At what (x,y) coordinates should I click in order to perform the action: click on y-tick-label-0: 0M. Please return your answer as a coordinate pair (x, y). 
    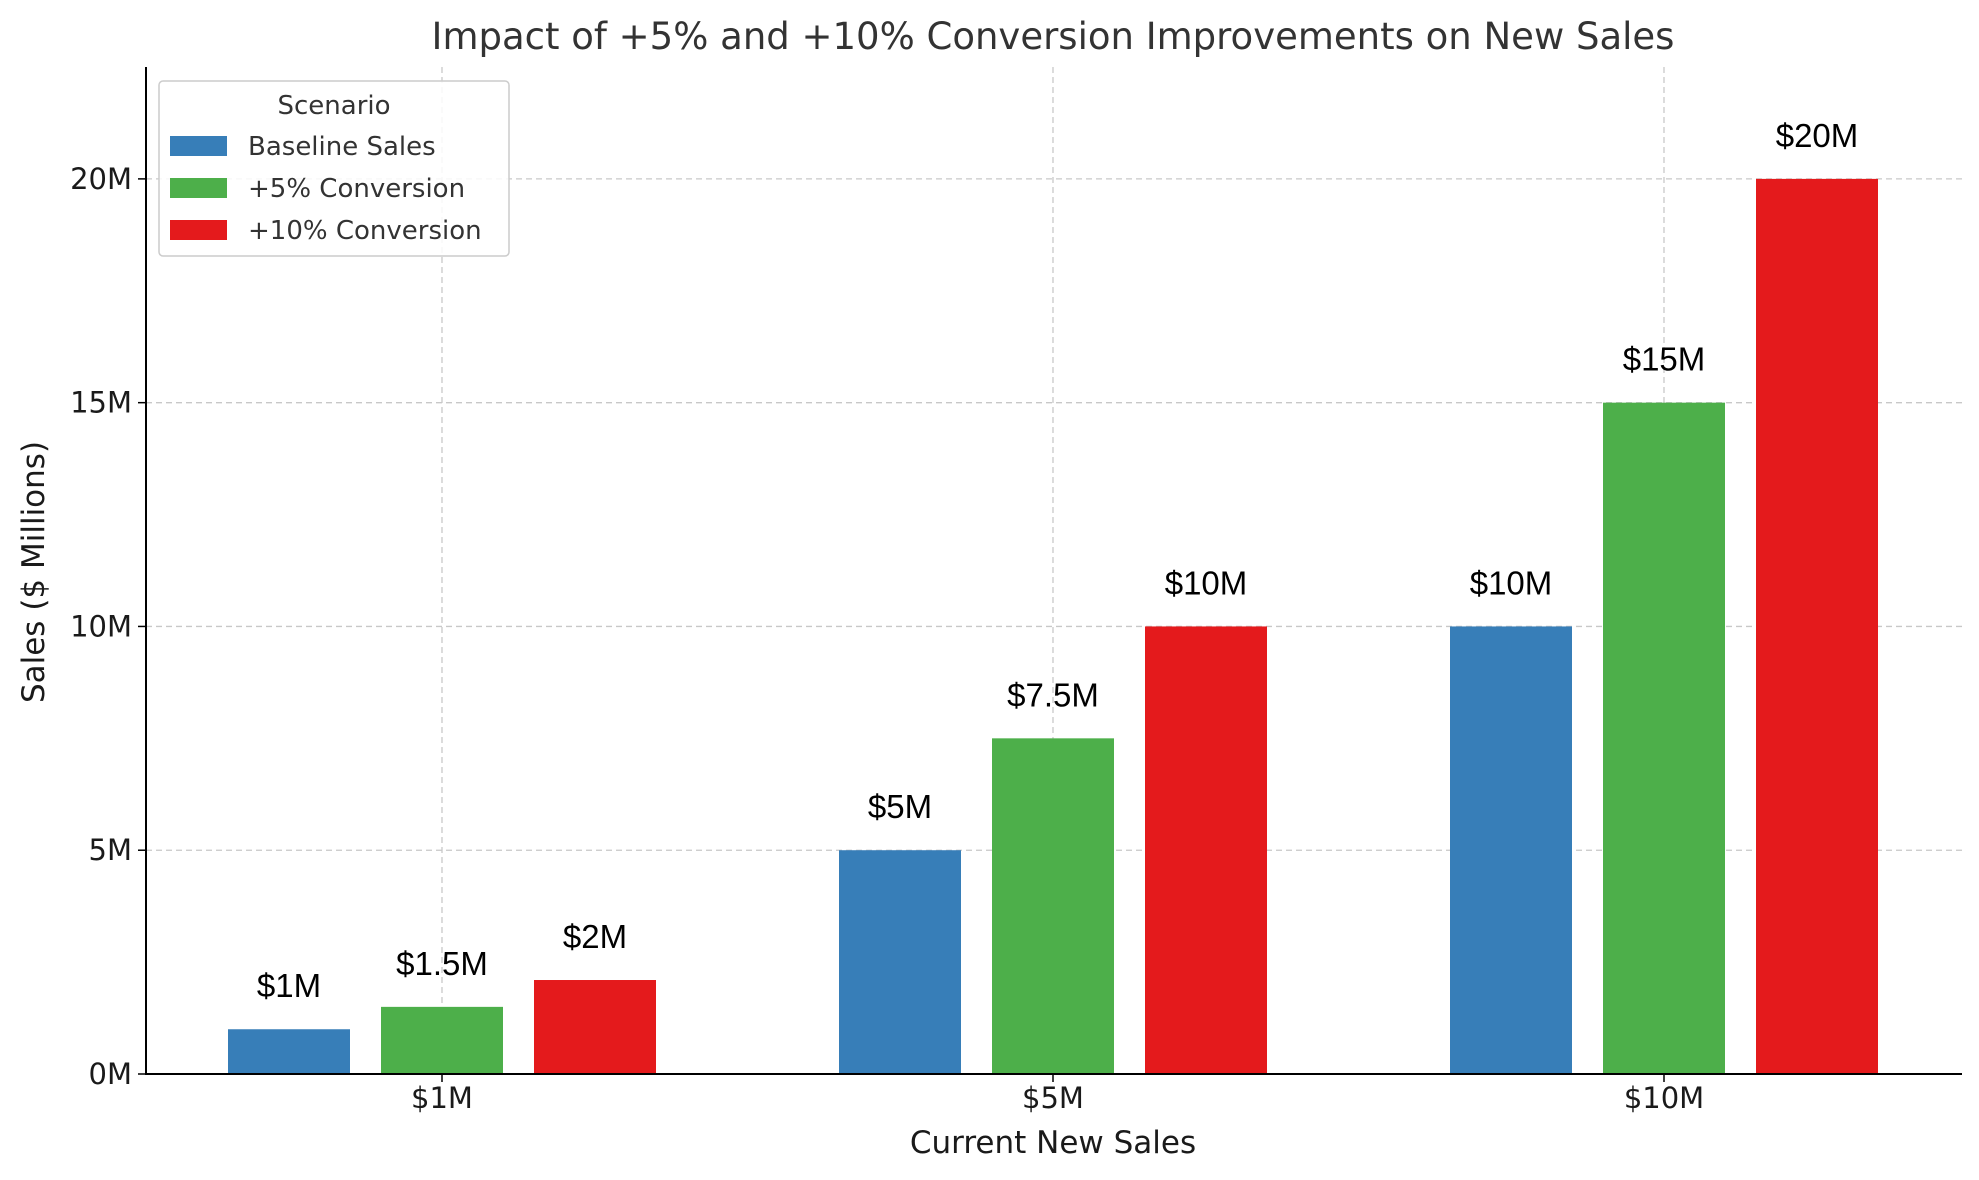
    Looking at the image, I should click on (110, 1074).